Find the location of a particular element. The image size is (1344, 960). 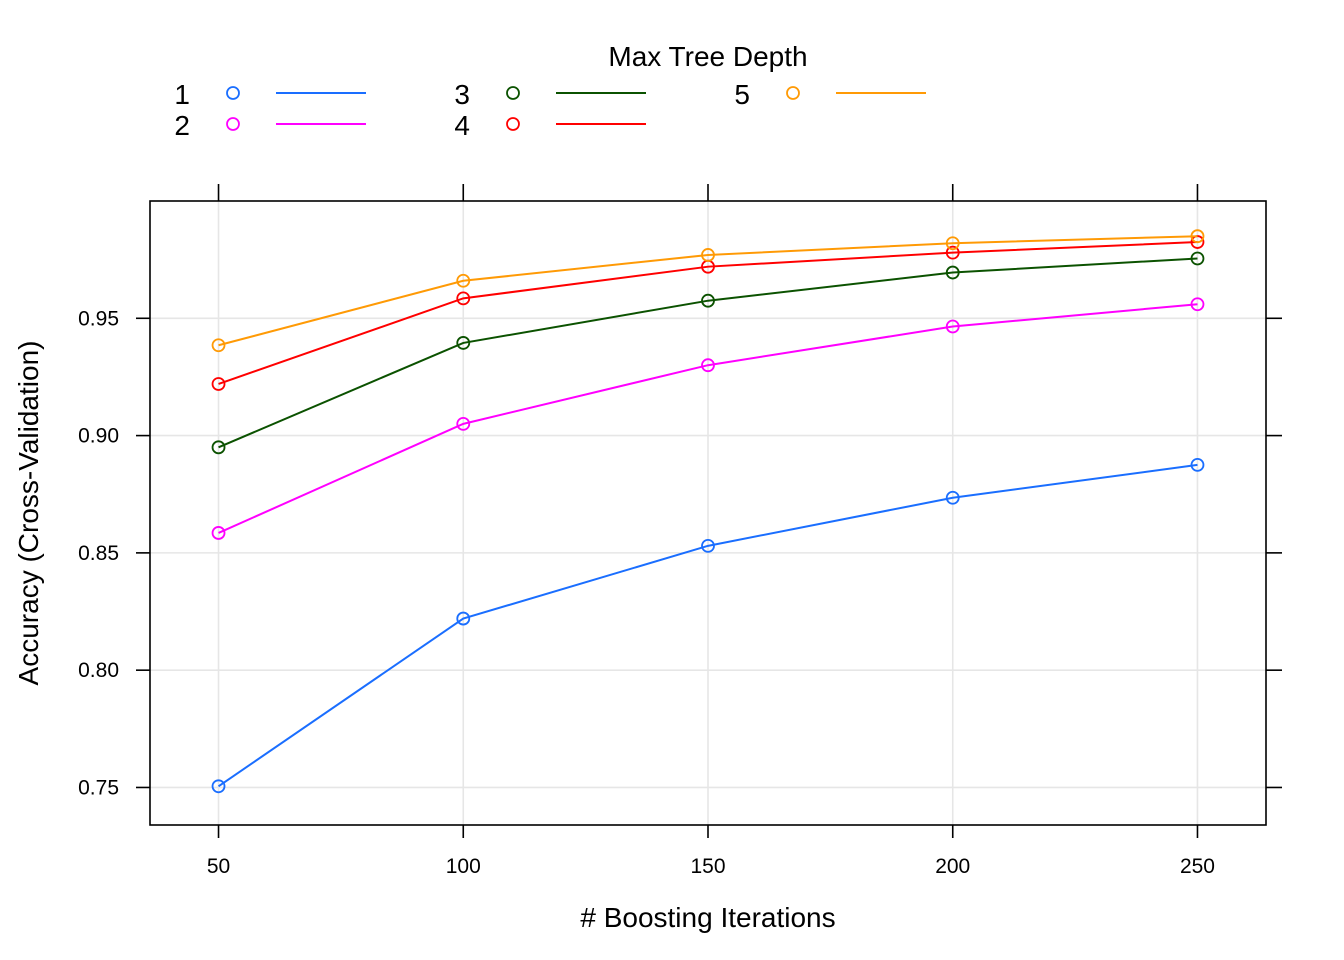

legend-label: 4 is located at coordinates (462, 125).